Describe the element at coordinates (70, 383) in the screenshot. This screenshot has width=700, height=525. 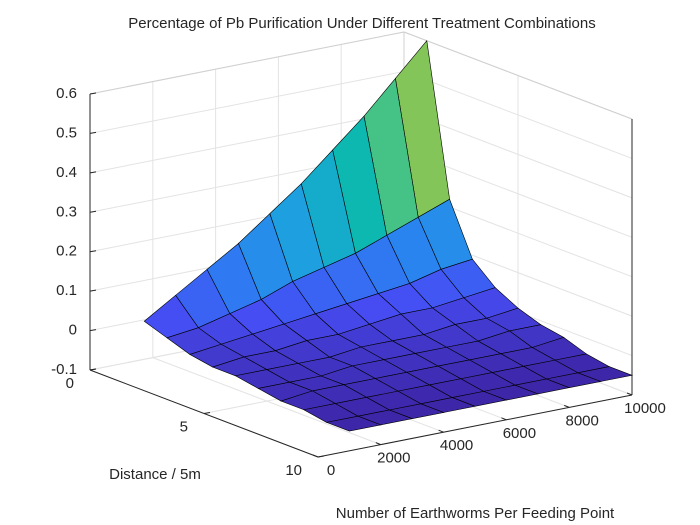
I see `y-tick-label: 0` at that location.